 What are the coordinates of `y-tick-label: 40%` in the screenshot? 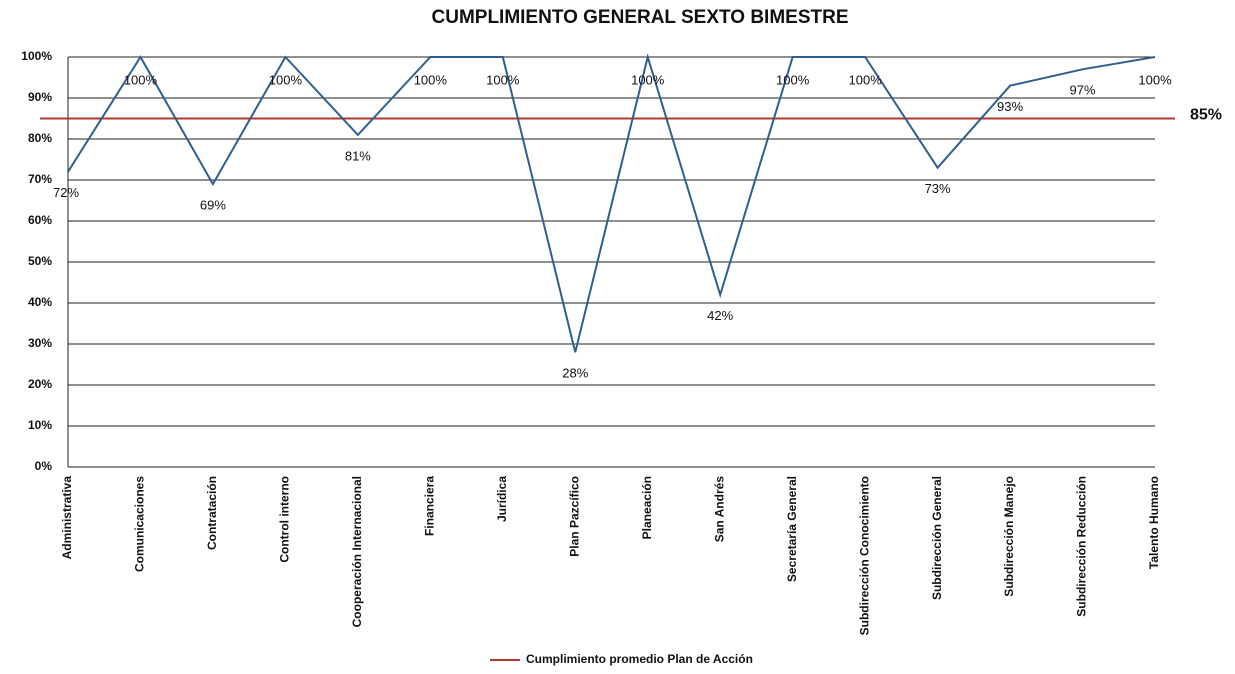 It's located at (40, 302).